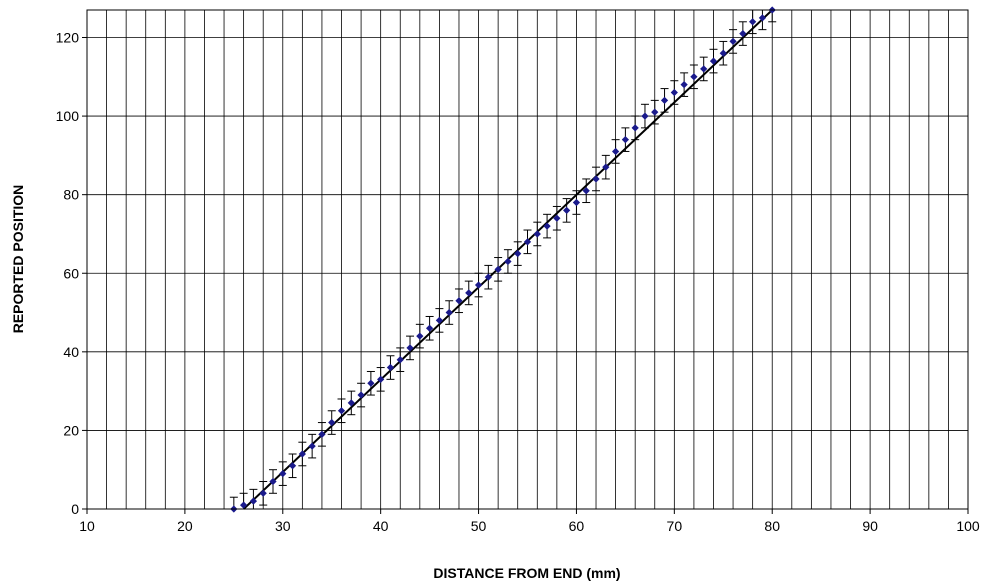  What do you see at coordinates (968, 526) in the screenshot?
I see `x-tick-label: 100` at bounding box center [968, 526].